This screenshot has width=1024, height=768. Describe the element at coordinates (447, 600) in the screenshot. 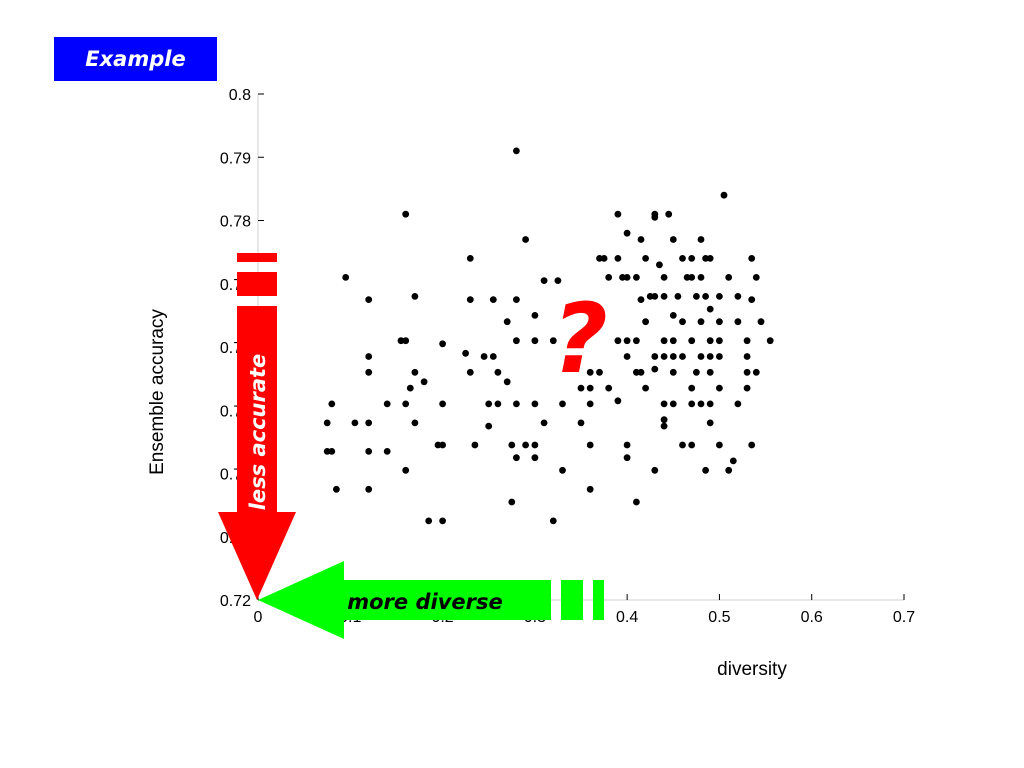

I see `green-arrow-shaft` at that location.